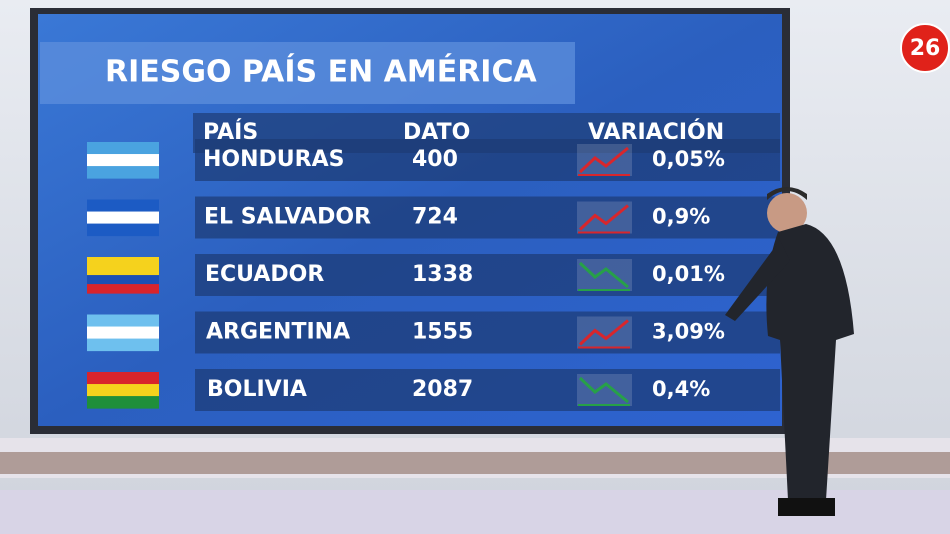  What do you see at coordinates (264, 274) in the screenshot?
I see `country: ECUADOR` at bounding box center [264, 274].